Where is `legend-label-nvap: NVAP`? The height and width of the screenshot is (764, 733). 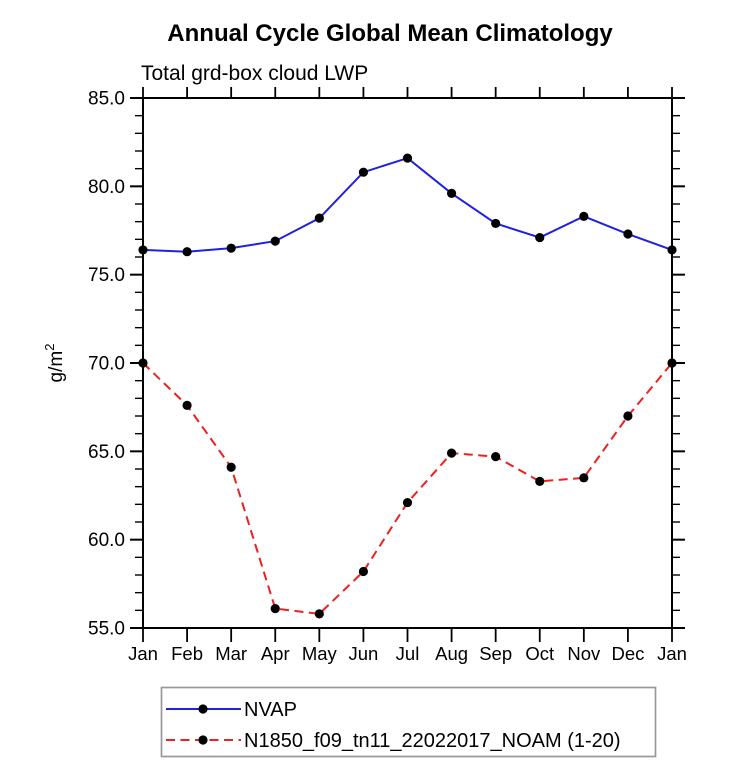 legend-label-nvap: NVAP is located at coordinates (270, 710).